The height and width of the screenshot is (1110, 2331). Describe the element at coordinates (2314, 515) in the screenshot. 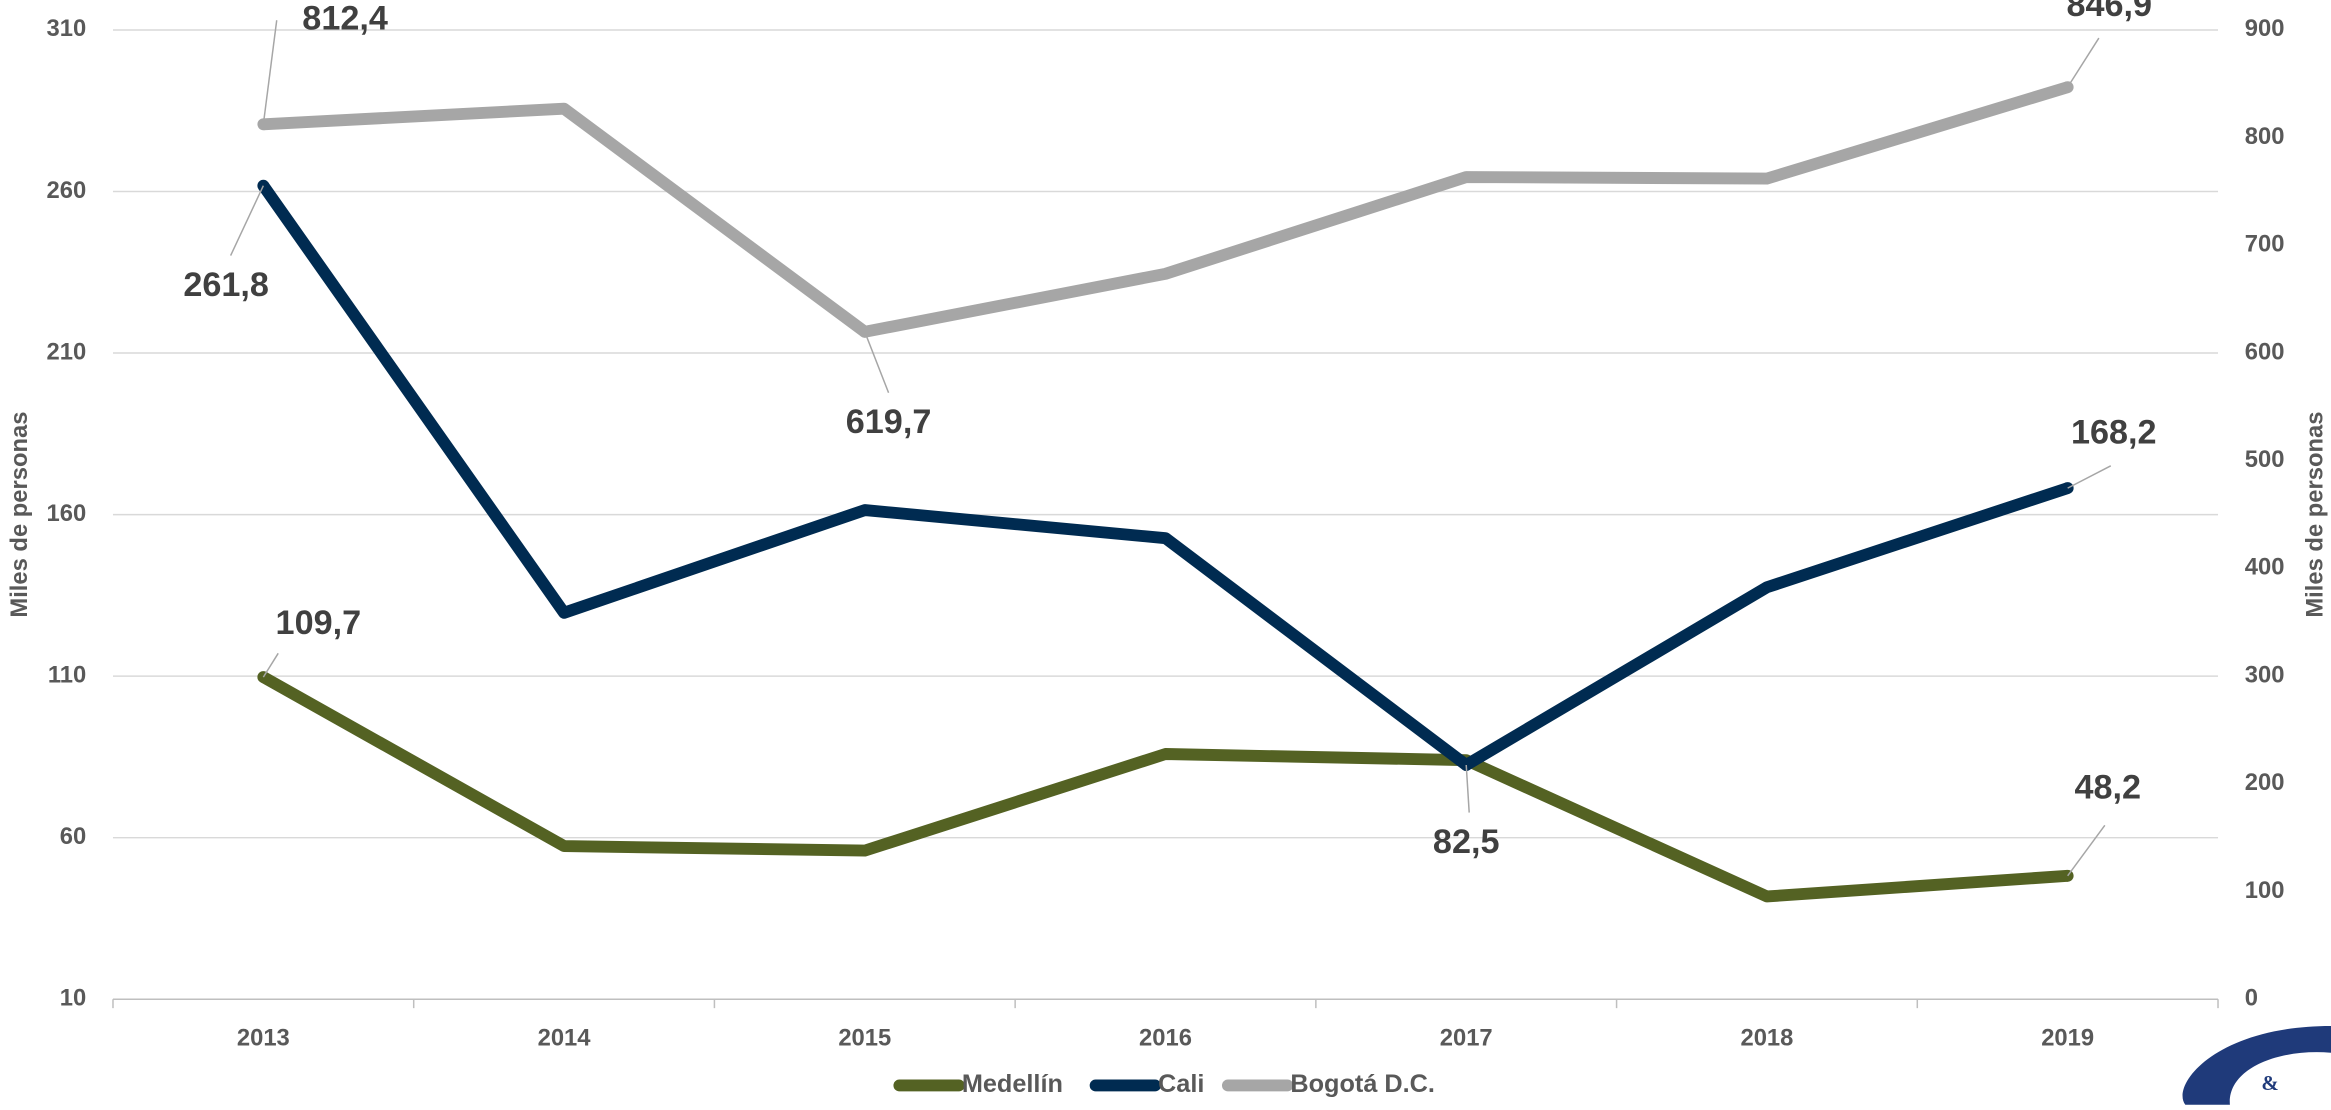

I see `y2-axis-title: Miles de personas` at that location.